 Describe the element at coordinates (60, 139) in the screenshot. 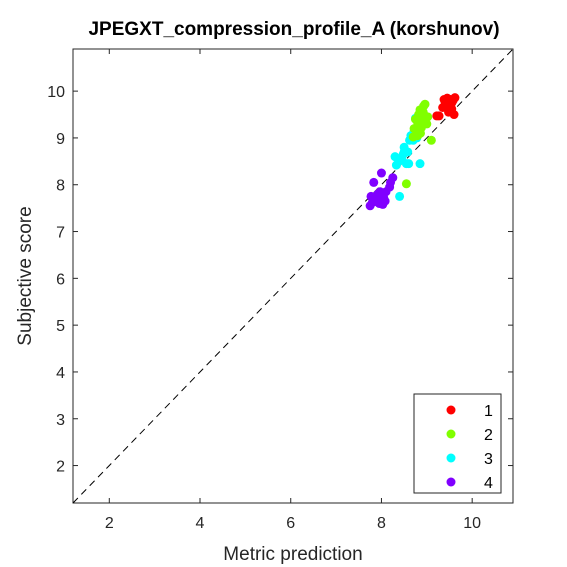

I see `y-tick-label: 9` at that location.